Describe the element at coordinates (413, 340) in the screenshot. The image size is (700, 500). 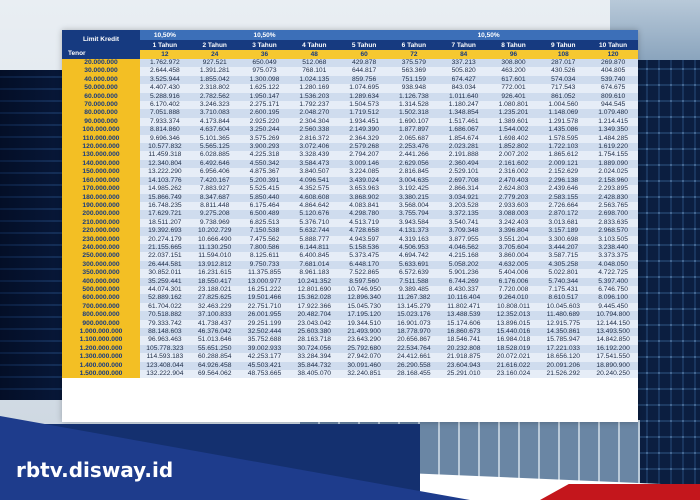
I see `installment-cell: 20.656.867` at that location.